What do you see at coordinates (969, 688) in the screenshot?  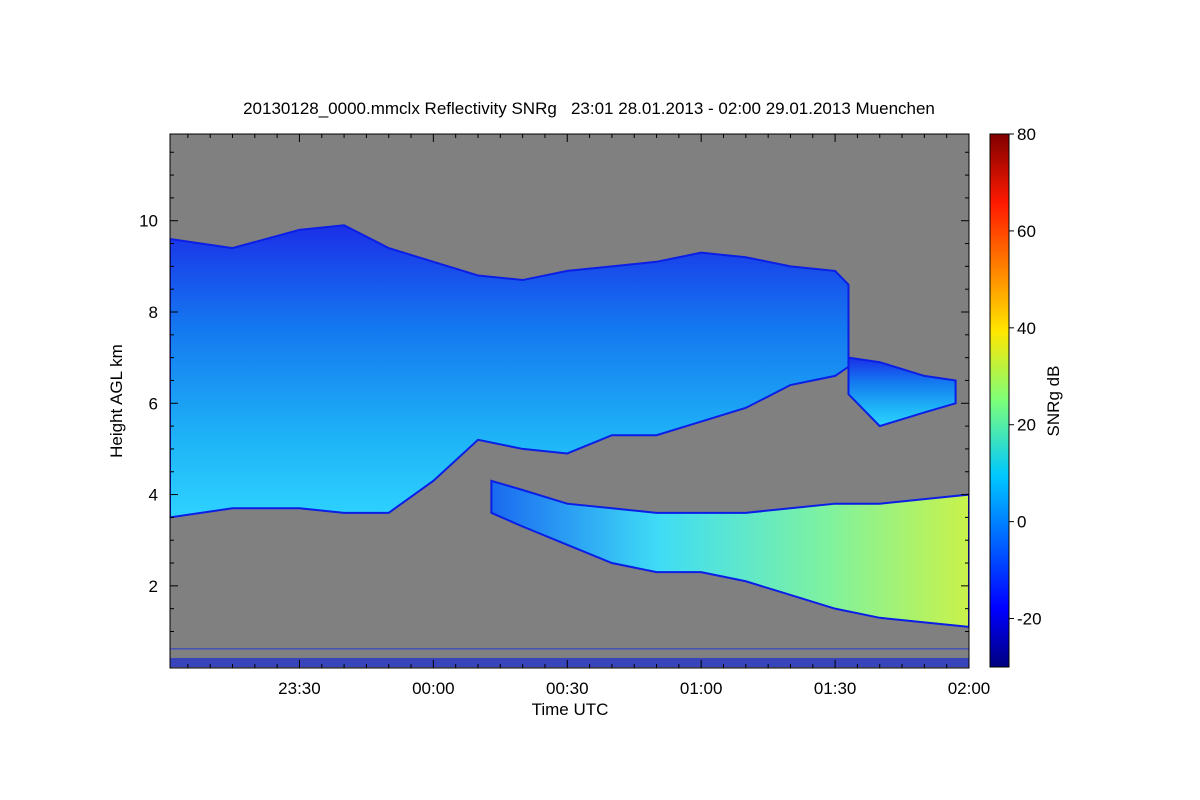 I see `x-tick-label: 02:00` at bounding box center [969, 688].